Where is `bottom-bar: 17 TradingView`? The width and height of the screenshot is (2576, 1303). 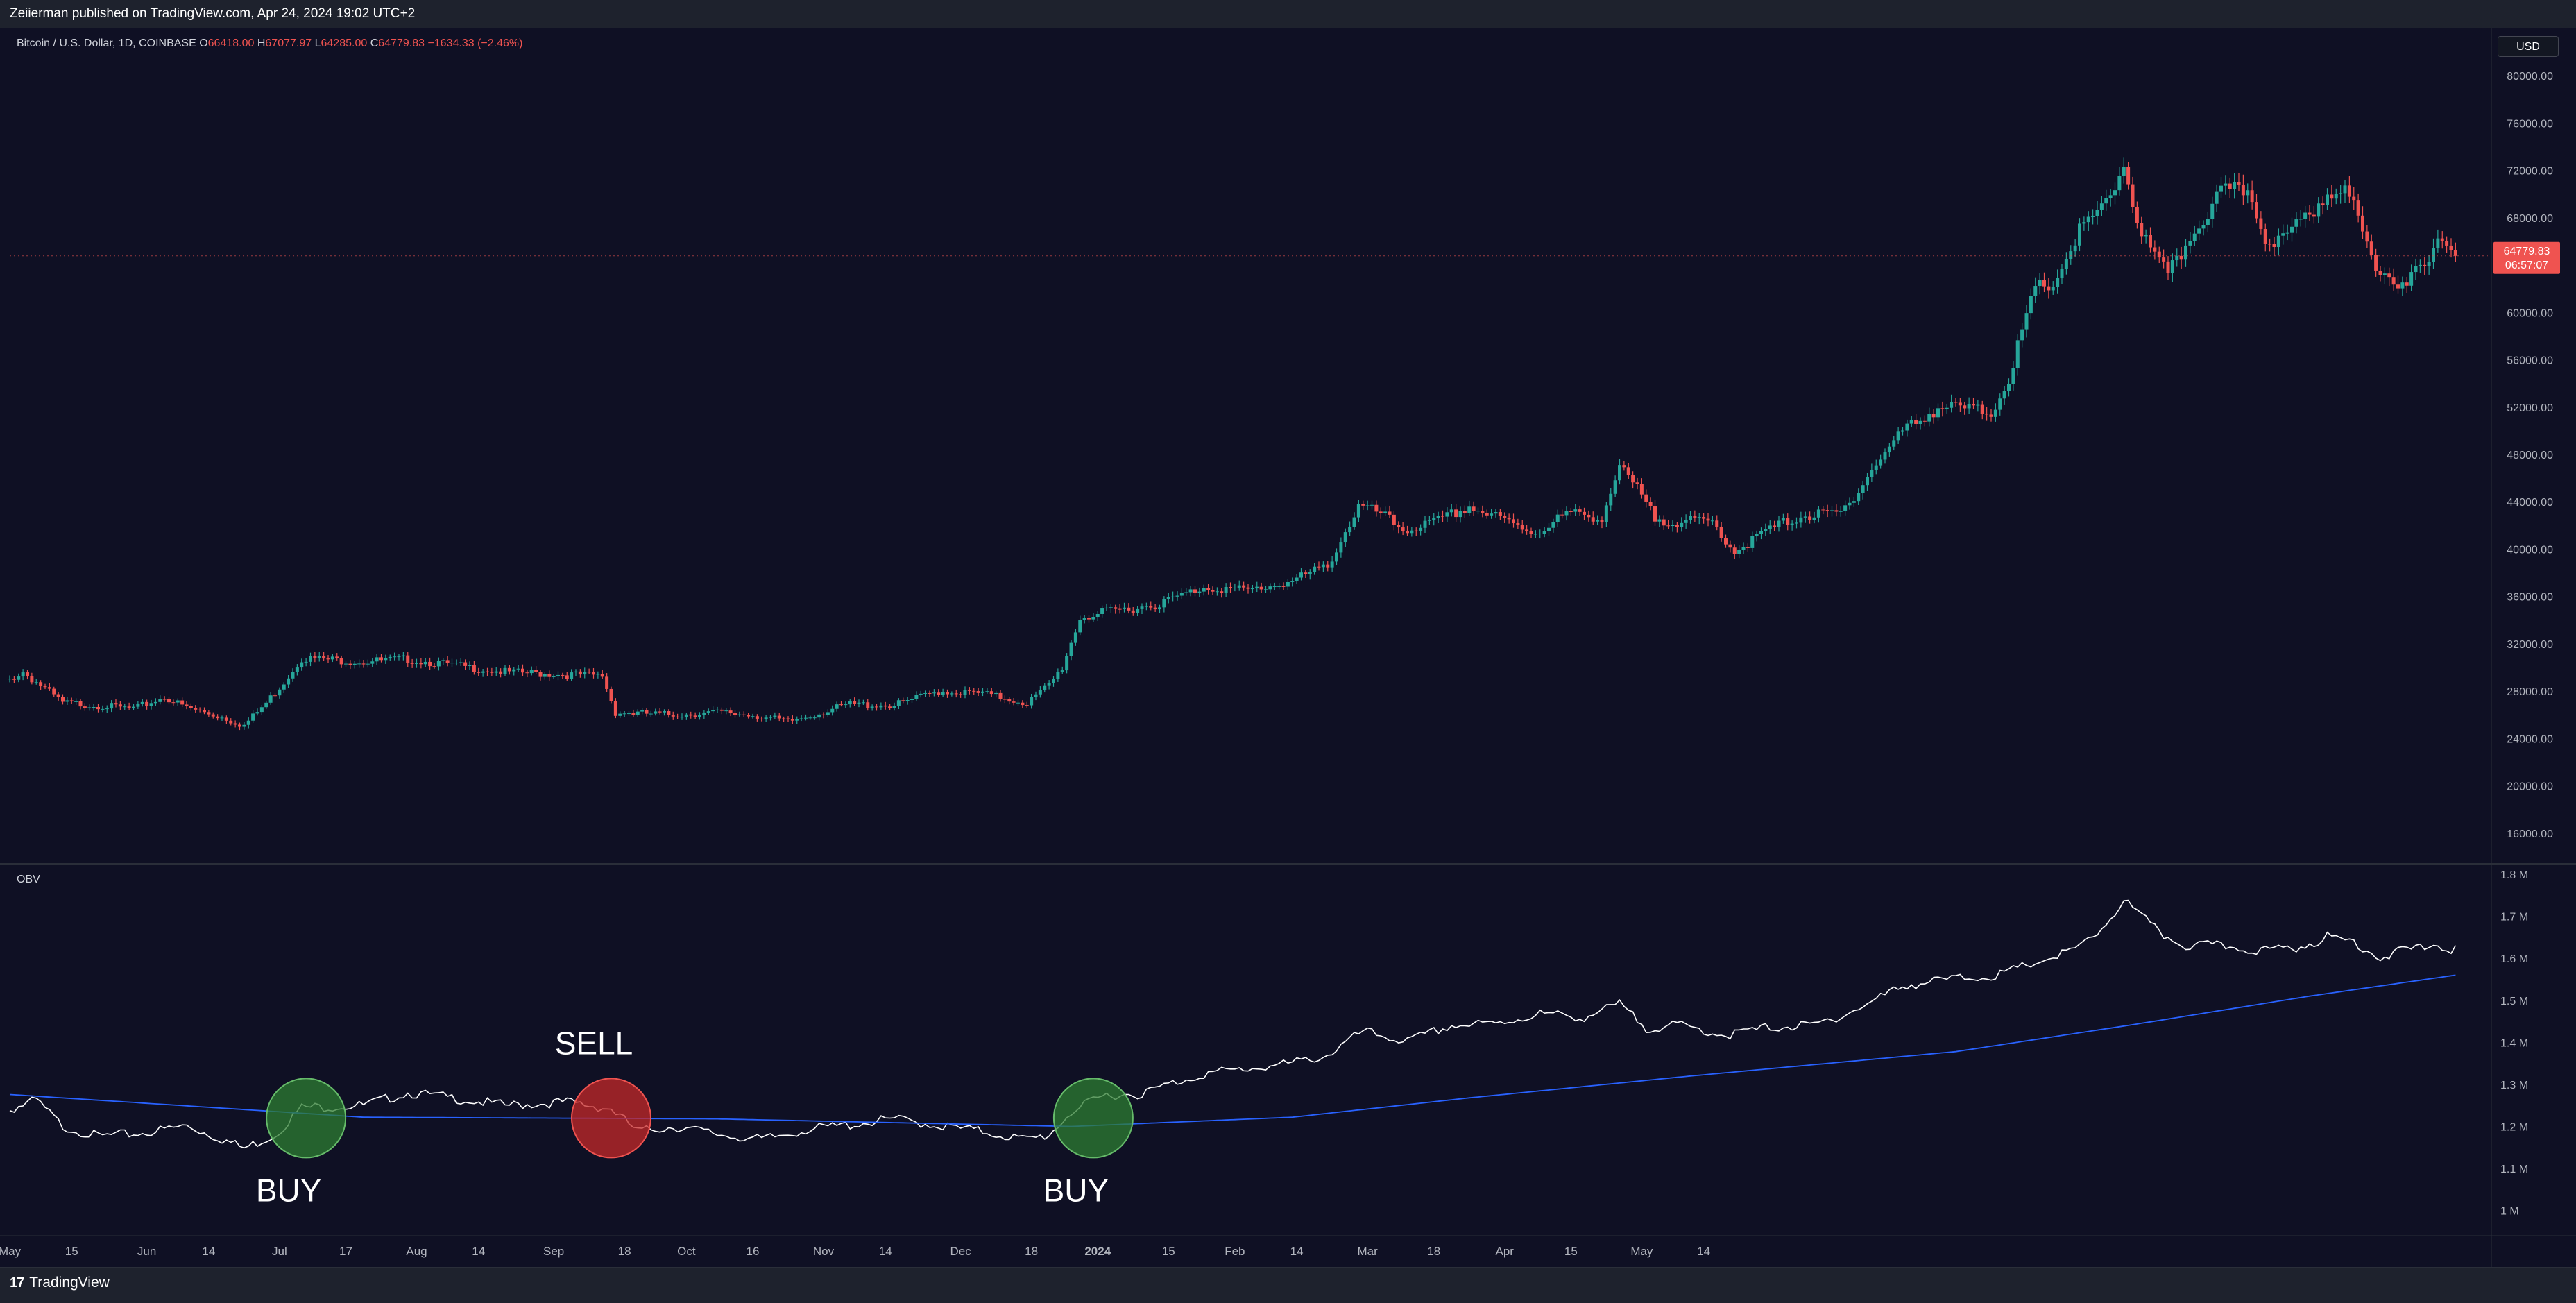 bottom-bar: 17 TradingView is located at coordinates (1288, 1285).